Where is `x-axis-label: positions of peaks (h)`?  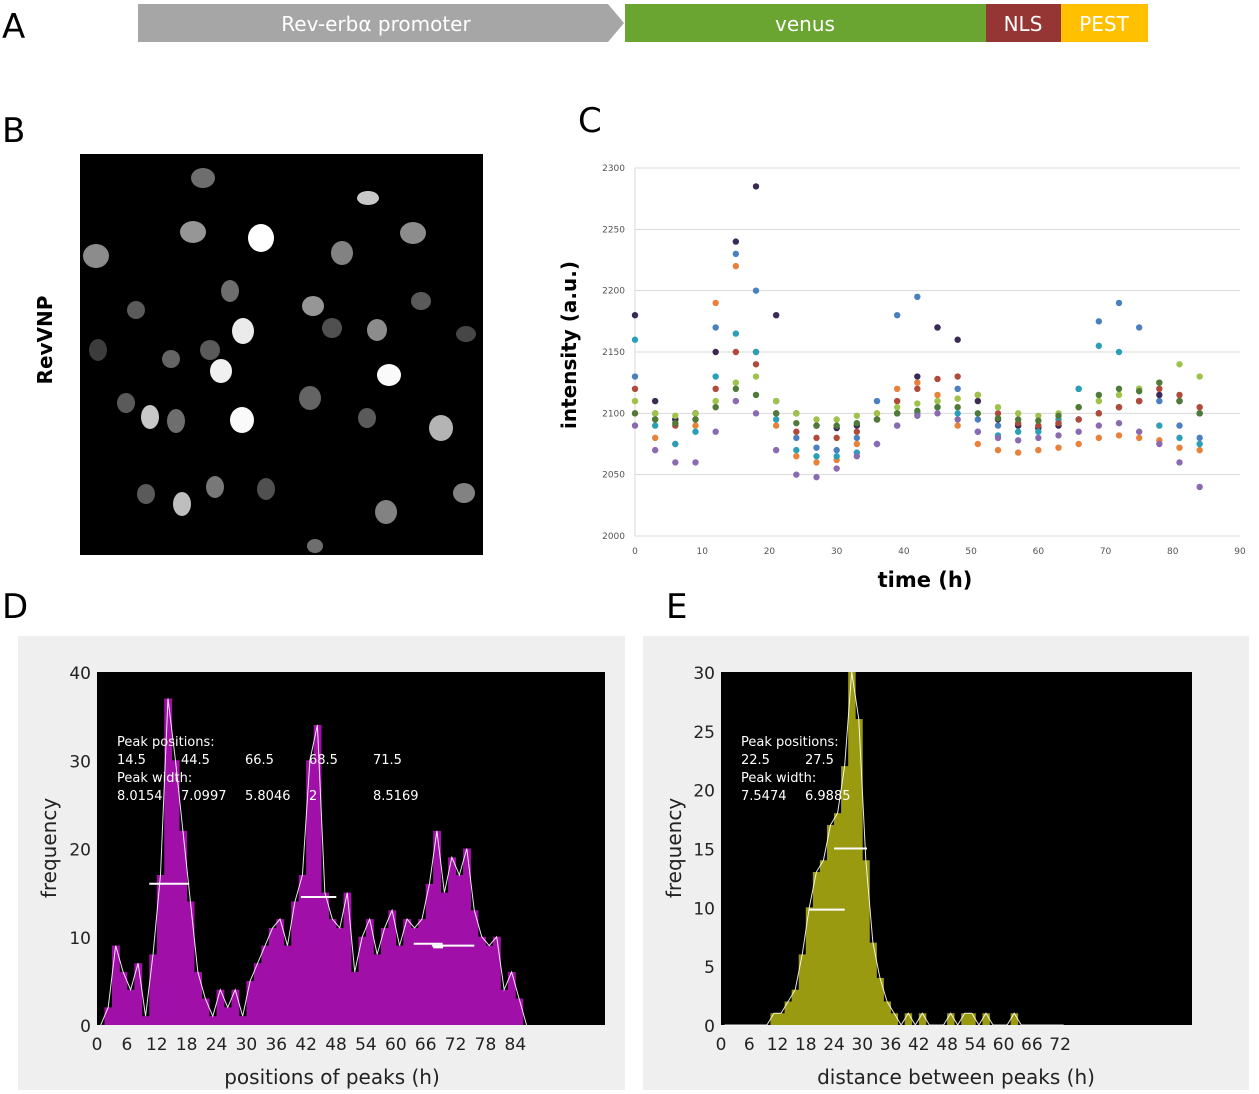
x-axis-label: positions of peaks (h) is located at coordinates (332, 1077).